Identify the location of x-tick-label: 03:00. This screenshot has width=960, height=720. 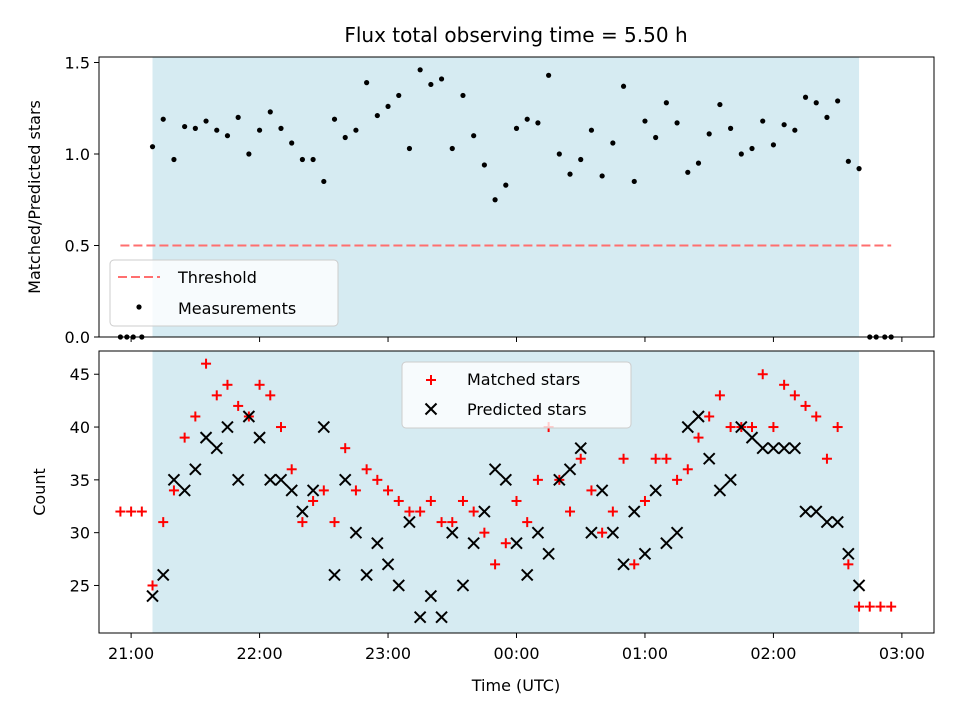
(902, 653).